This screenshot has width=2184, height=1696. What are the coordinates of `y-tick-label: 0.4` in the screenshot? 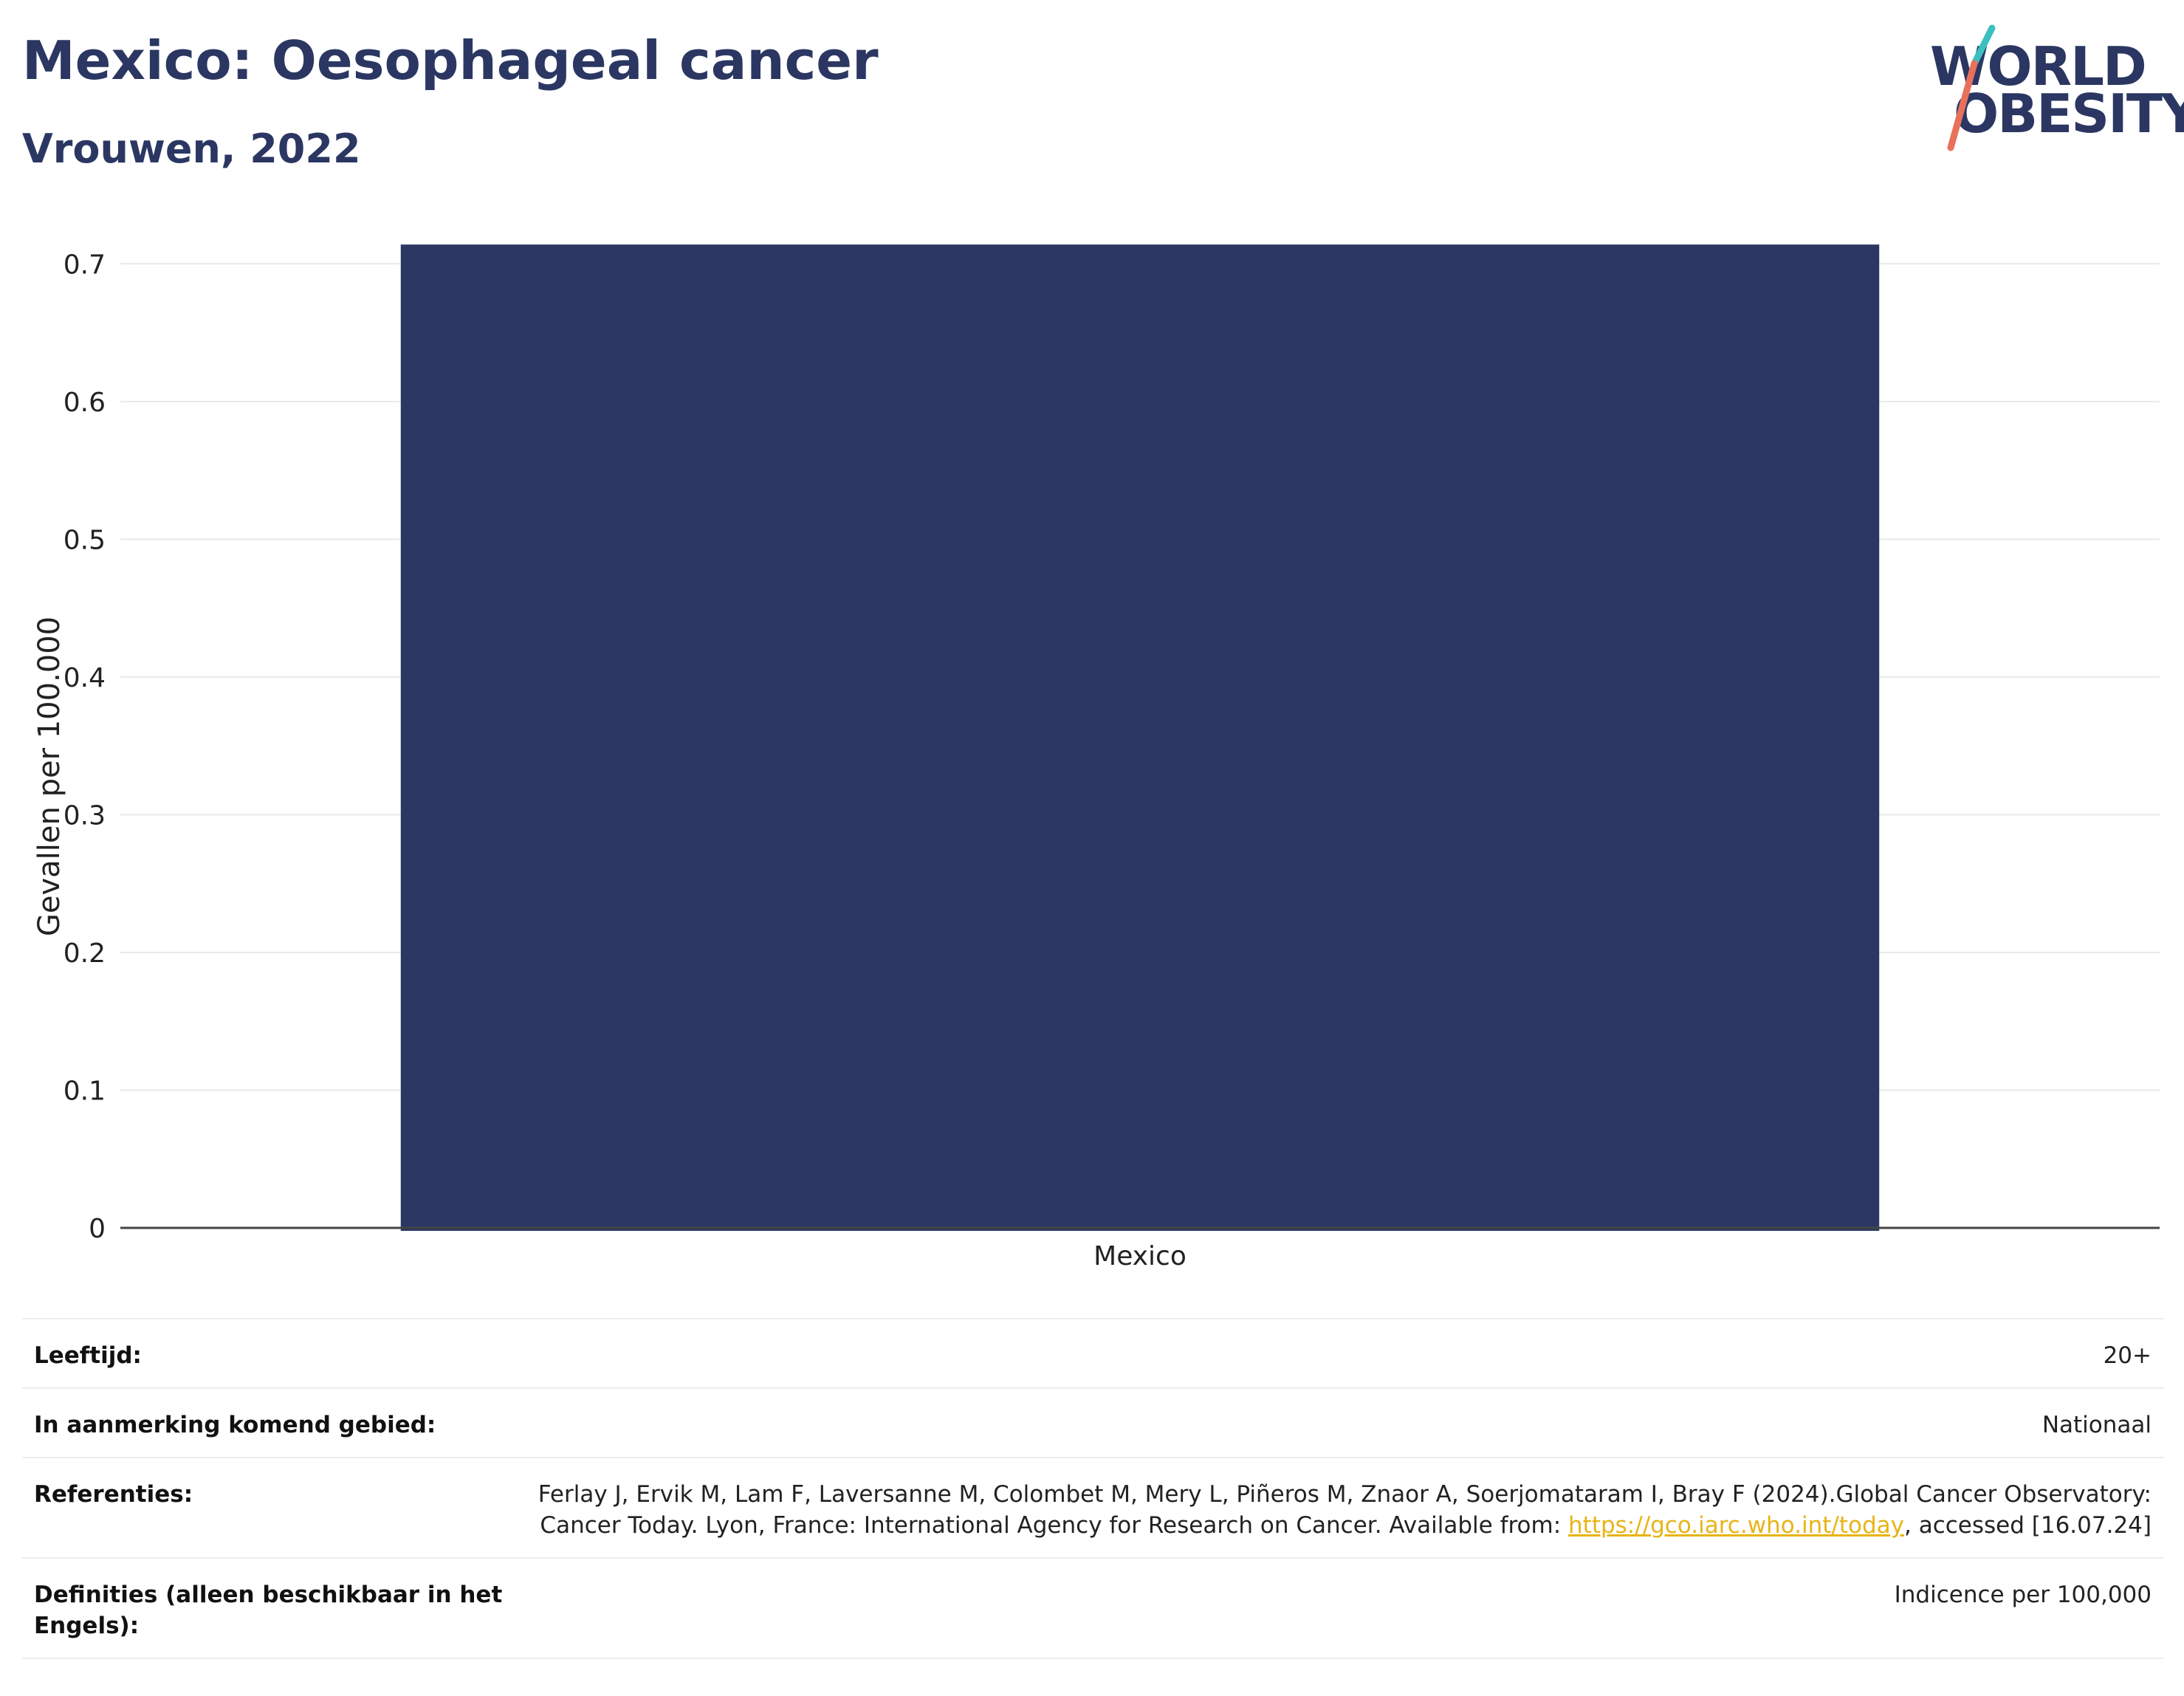 It's located at (85, 678).